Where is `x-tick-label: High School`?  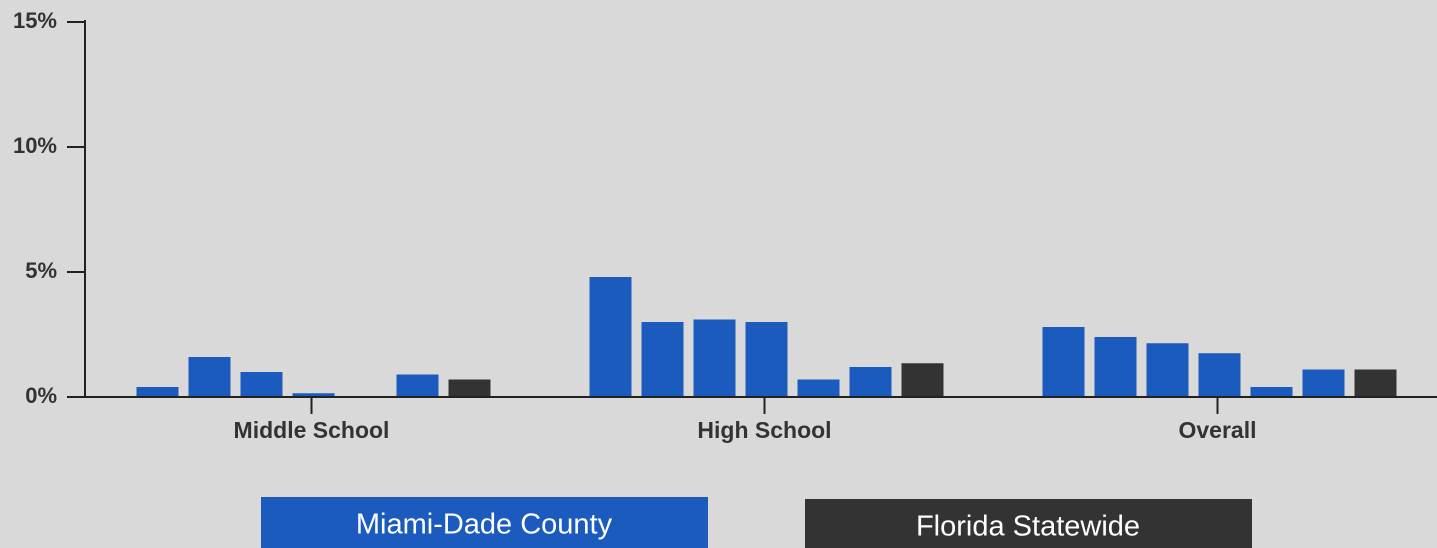
x-tick-label: High School is located at coordinates (764, 430).